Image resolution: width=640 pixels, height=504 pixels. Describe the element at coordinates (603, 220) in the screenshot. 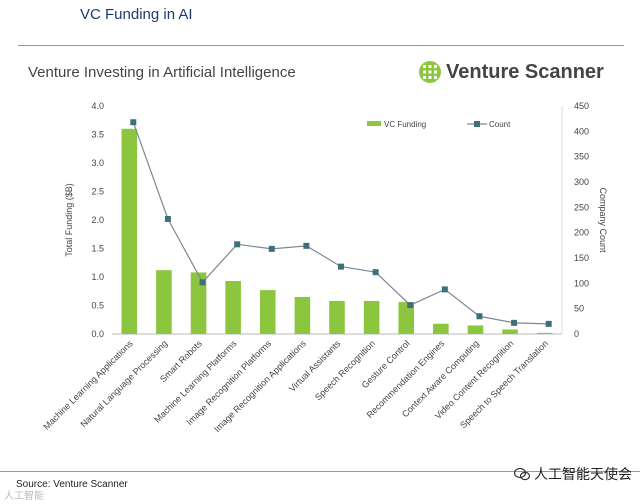

I see `y2-axis-title: Company Count` at that location.